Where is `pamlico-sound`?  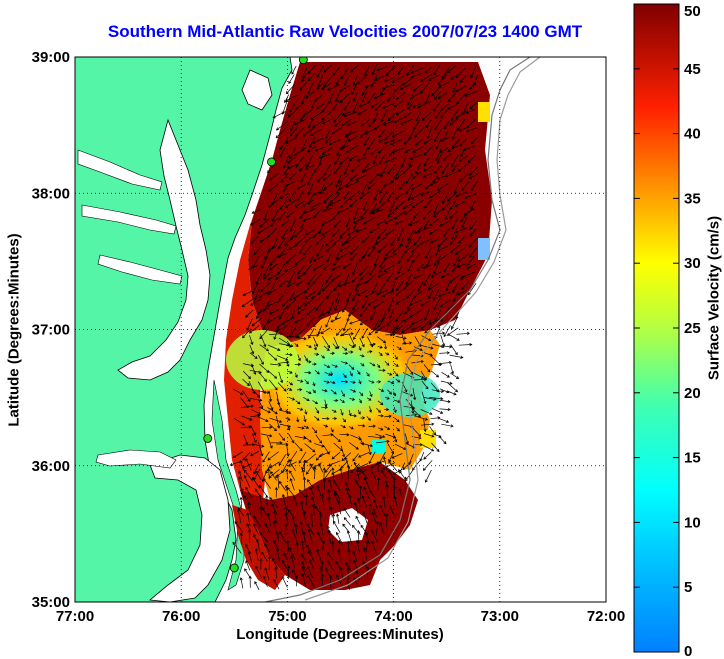
pamlico-sound is located at coordinates (190, 528).